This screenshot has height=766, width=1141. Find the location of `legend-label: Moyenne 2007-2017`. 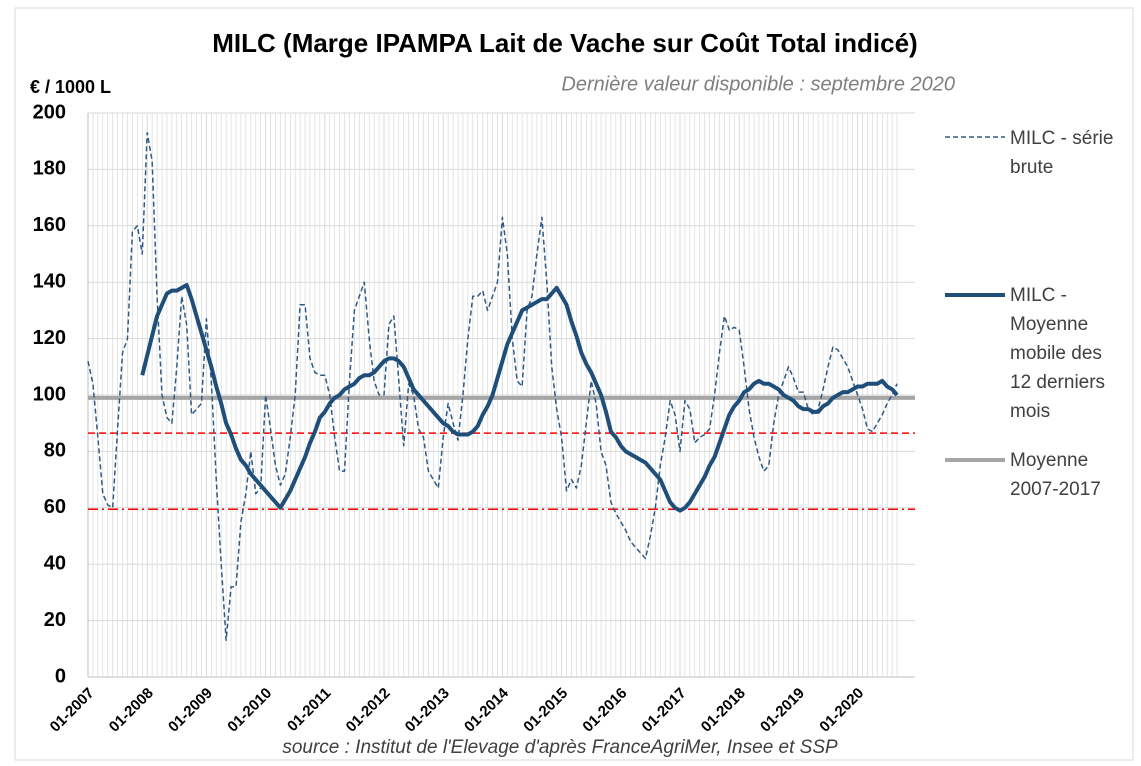

legend-label: Moyenne 2007-2017 is located at coordinates (1055, 475).